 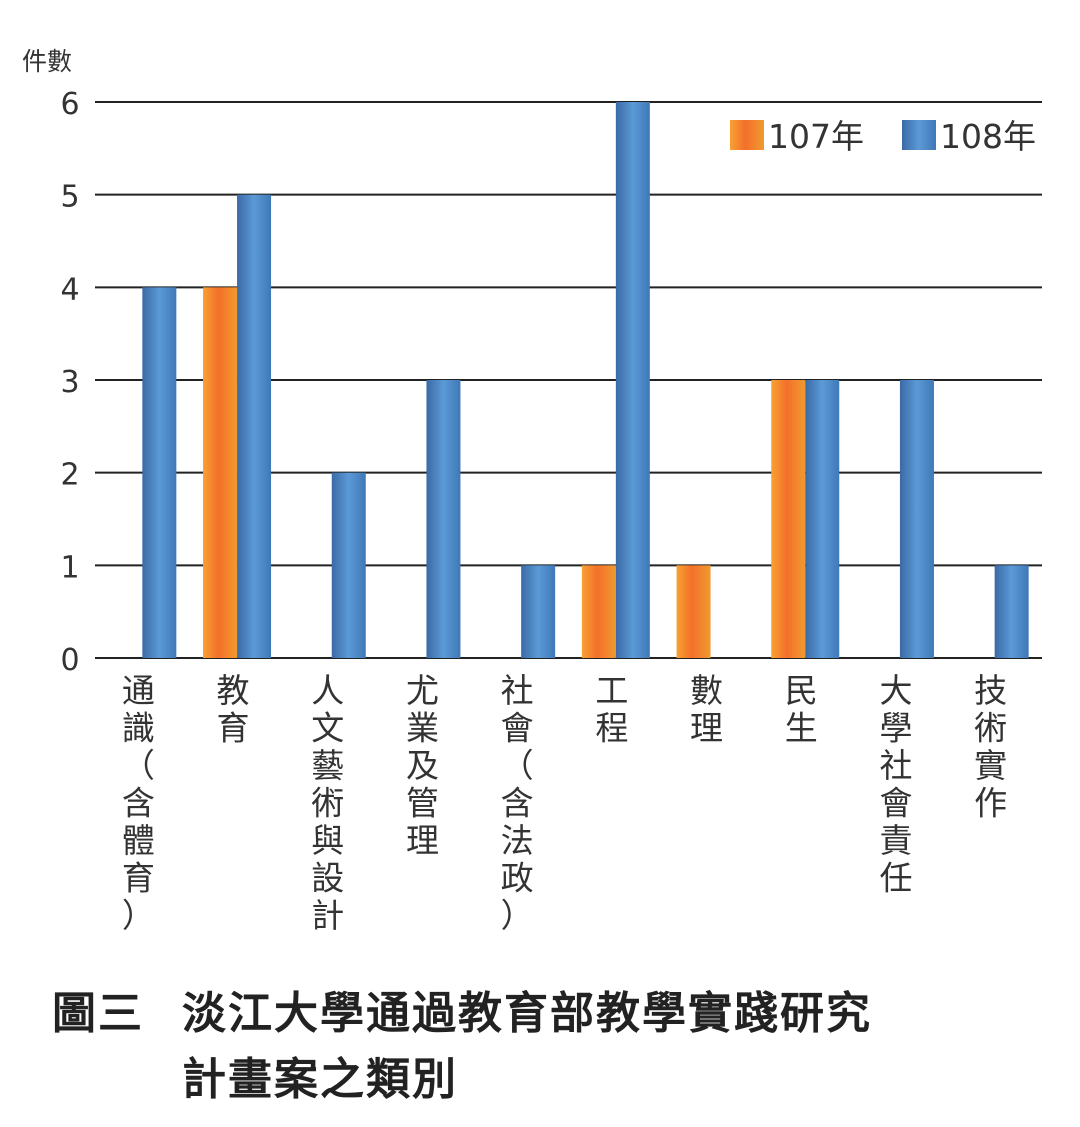 What do you see at coordinates (69, 660) in the screenshot?
I see `y-tick-label: 0` at bounding box center [69, 660].